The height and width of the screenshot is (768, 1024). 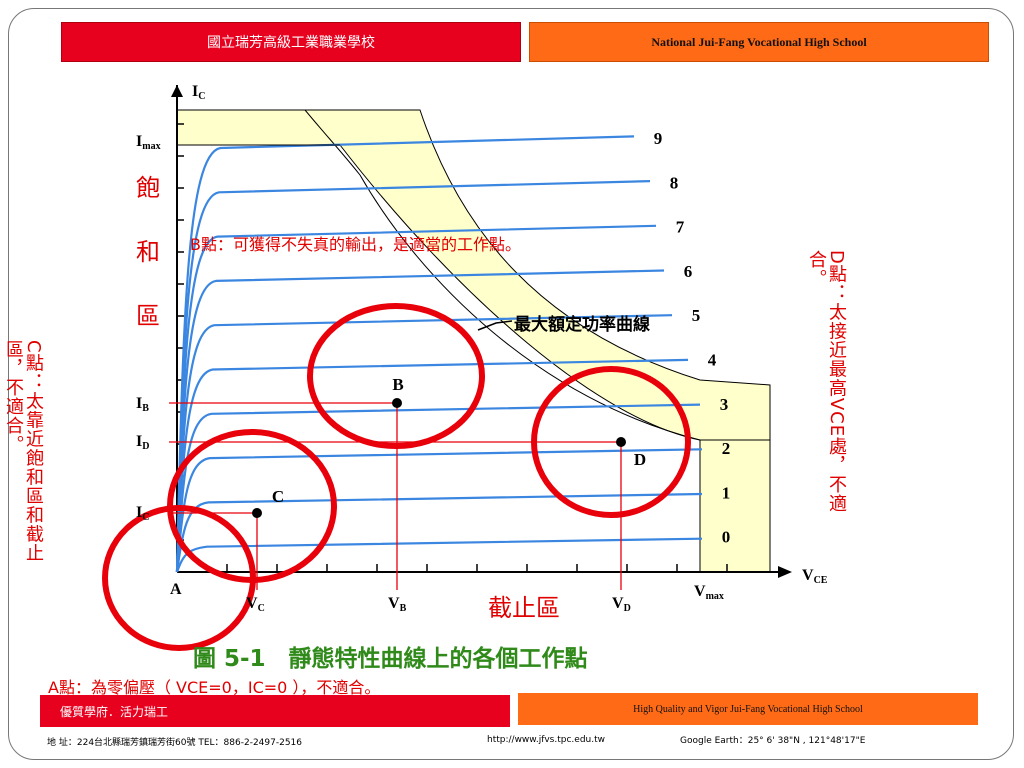 What do you see at coordinates (214, 687) in the screenshot?
I see `a-point-note: A點：為零偏壓（ VCE=0，IC=0 ），不適合。` at bounding box center [214, 687].